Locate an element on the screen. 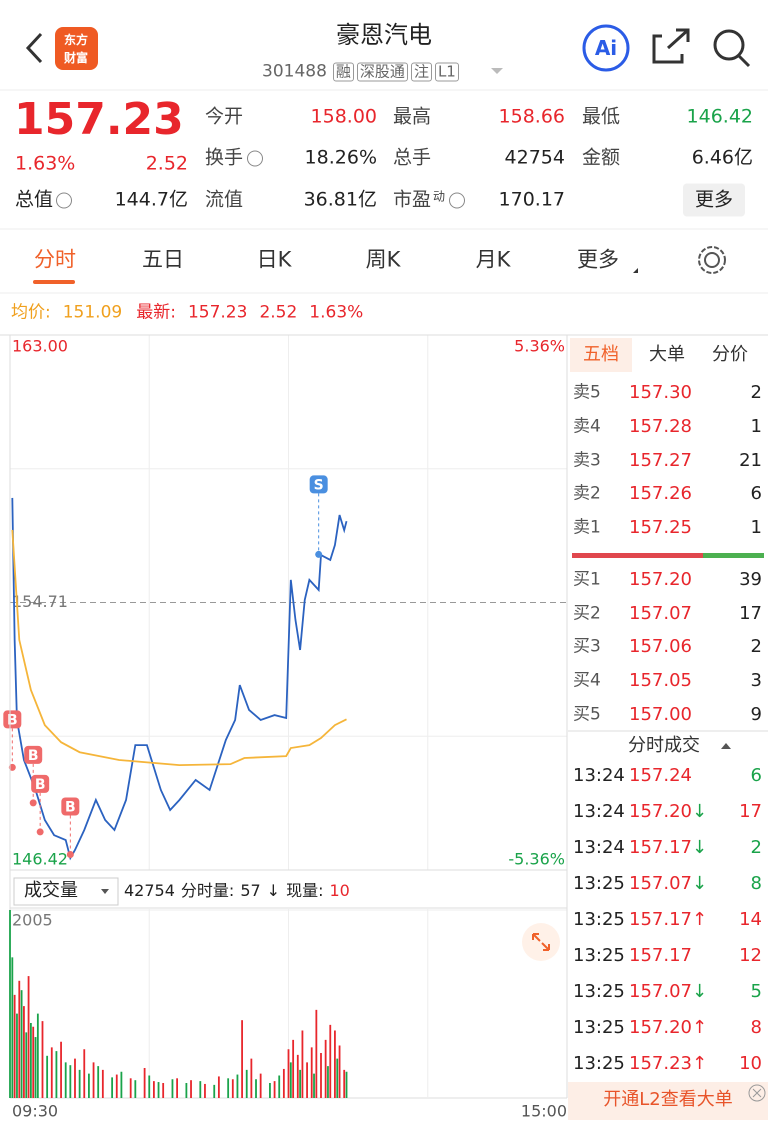 The image size is (768, 1129). price: 157.07 is located at coordinates (660, 883).